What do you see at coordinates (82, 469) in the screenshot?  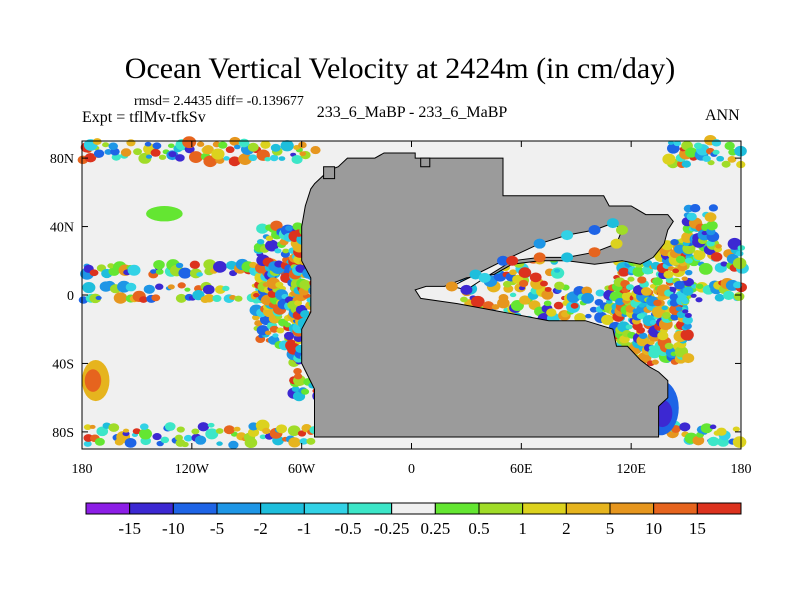 I see `x-tick-label: 180` at bounding box center [82, 469].